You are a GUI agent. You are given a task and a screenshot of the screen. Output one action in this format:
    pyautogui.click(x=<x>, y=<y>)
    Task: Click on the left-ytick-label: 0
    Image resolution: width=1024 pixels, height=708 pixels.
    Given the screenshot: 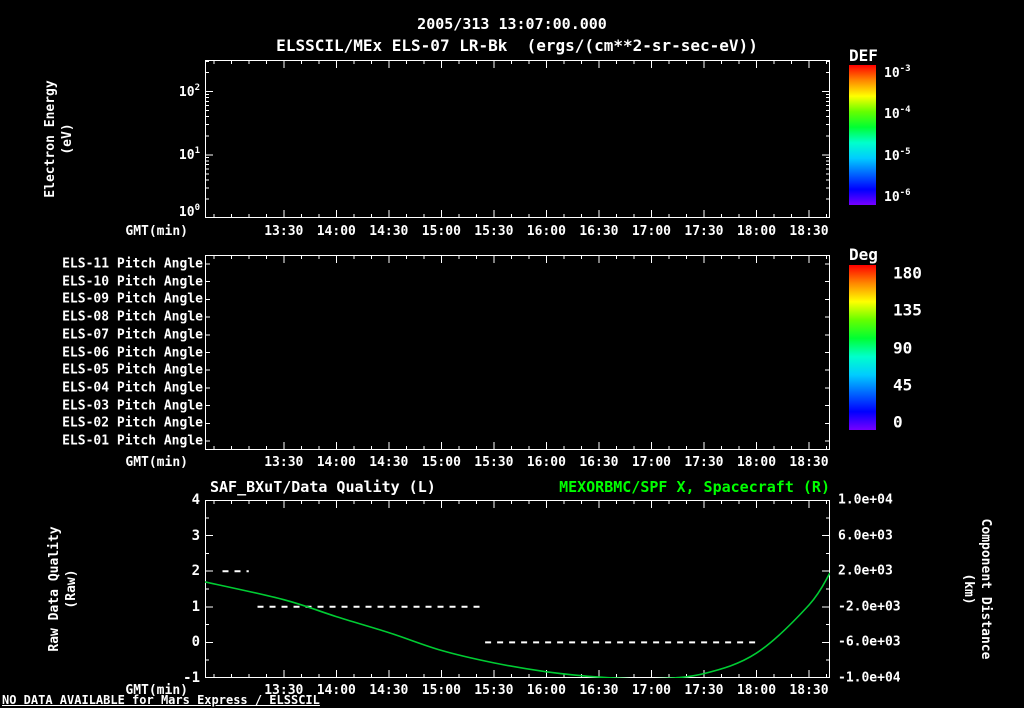 What is the action you would take?
    pyautogui.click(x=195, y=642)
    